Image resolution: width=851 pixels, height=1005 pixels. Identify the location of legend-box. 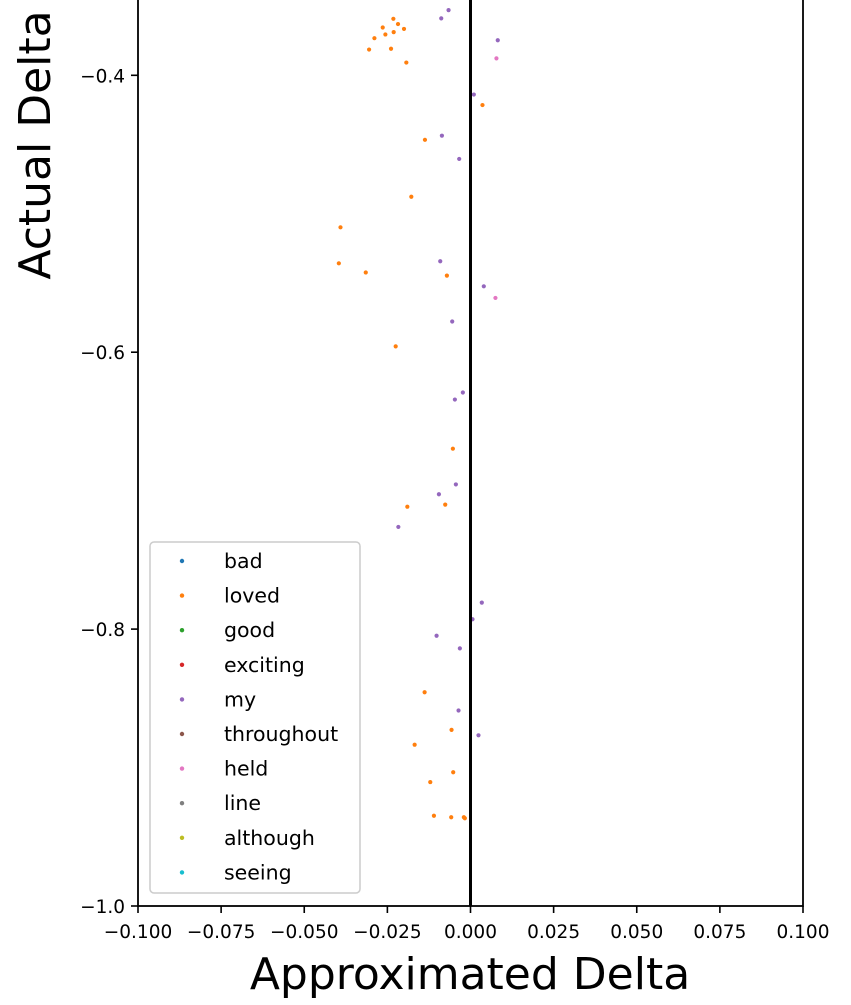
(255, 717).